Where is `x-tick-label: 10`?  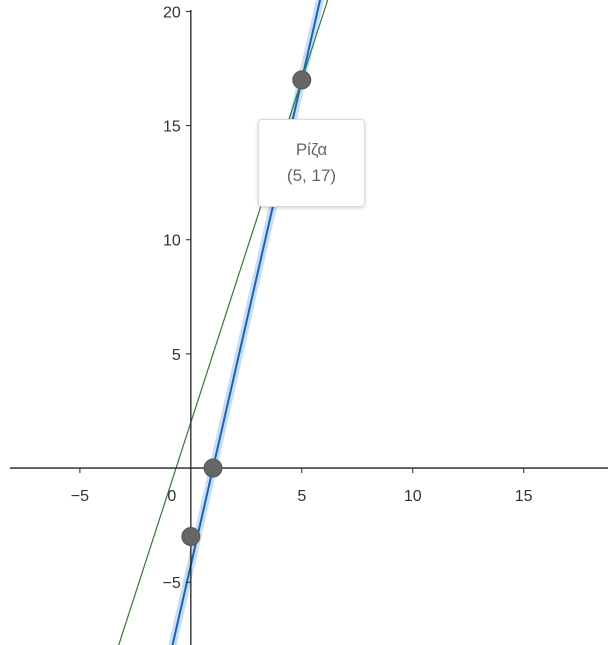 x-tick-label: 10 is located at coordinates (413, 496).